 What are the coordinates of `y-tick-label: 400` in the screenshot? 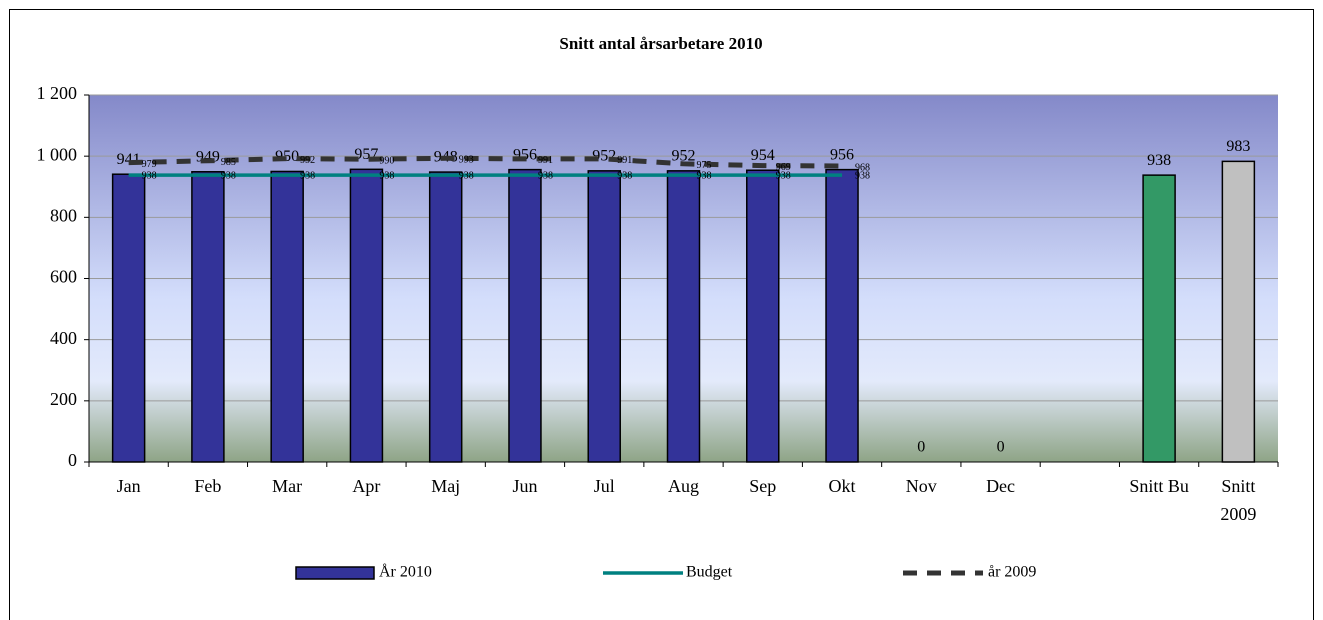 It's located at (63, 338).